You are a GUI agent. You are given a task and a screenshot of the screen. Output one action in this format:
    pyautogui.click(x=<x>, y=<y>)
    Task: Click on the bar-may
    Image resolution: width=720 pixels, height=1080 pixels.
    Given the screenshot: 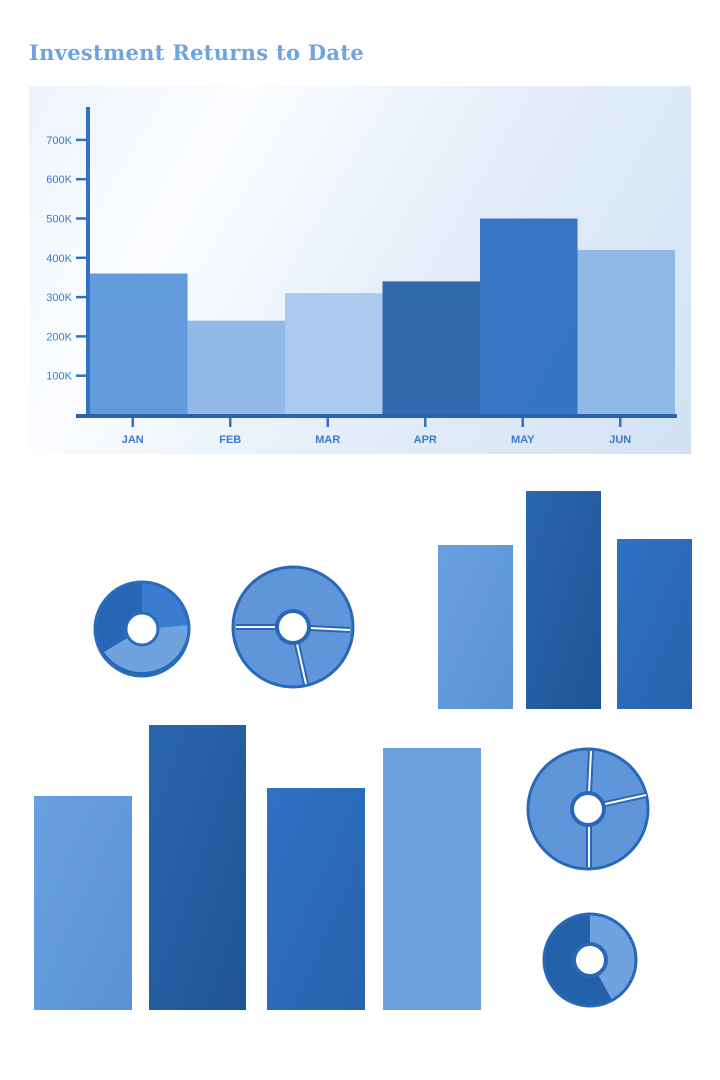 What is the action you would take?
    pyautogui.click(x=529, y=316)
    